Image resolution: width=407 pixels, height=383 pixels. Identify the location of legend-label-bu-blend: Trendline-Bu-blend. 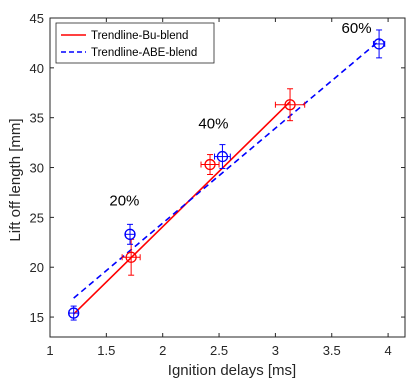
(139, 36).